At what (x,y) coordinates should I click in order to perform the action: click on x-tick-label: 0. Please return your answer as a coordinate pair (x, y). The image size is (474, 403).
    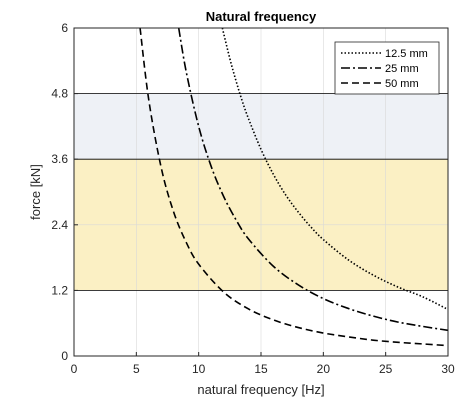
    Looking at the image, I should click on (74, 369).